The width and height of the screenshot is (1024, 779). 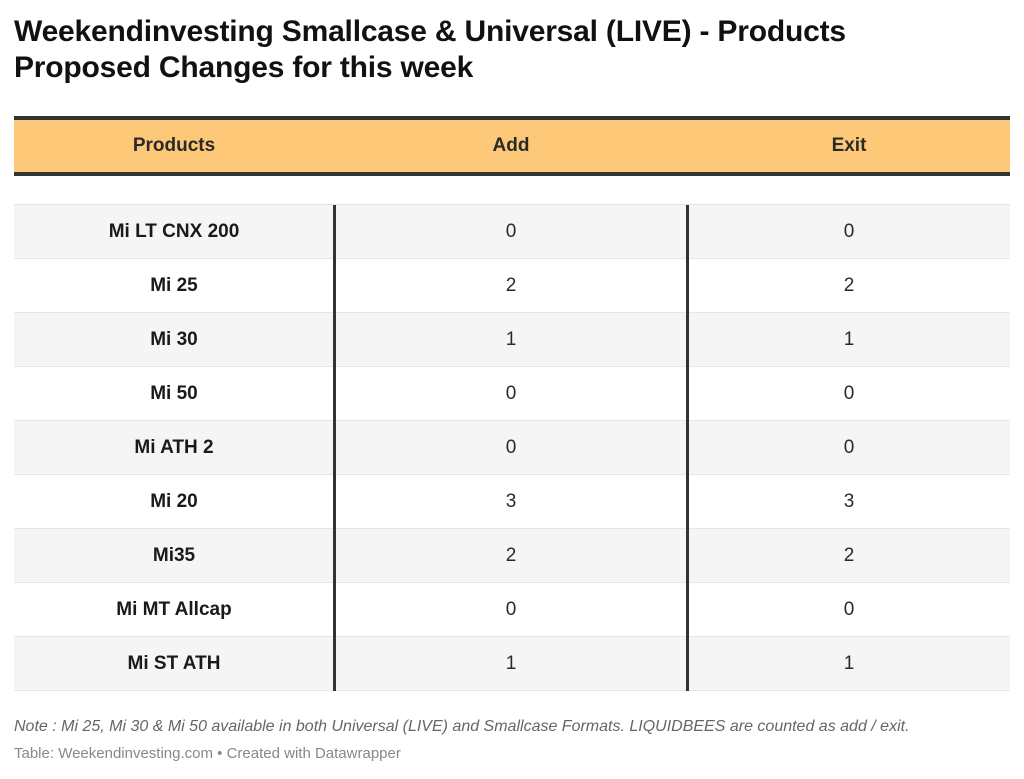 What do you see at coordinates (849, 501) in the screenshot?
I see `exit-count-cell: 3` at bounding box center [849, 501].